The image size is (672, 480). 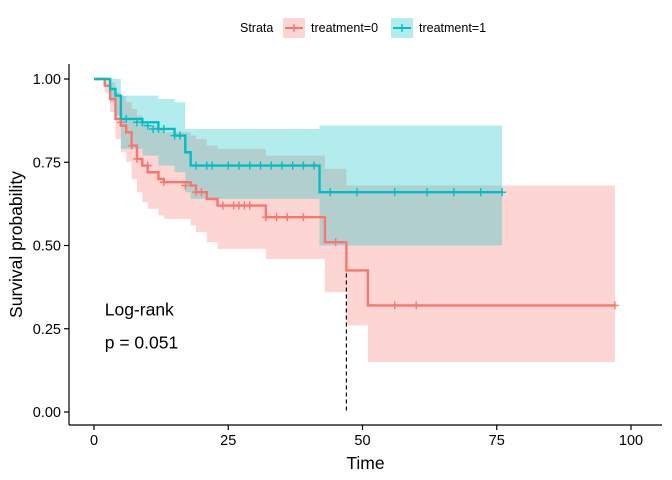 I want to click on legend: Strata treatment=0 treatment=1, so click(x=363, y=28).